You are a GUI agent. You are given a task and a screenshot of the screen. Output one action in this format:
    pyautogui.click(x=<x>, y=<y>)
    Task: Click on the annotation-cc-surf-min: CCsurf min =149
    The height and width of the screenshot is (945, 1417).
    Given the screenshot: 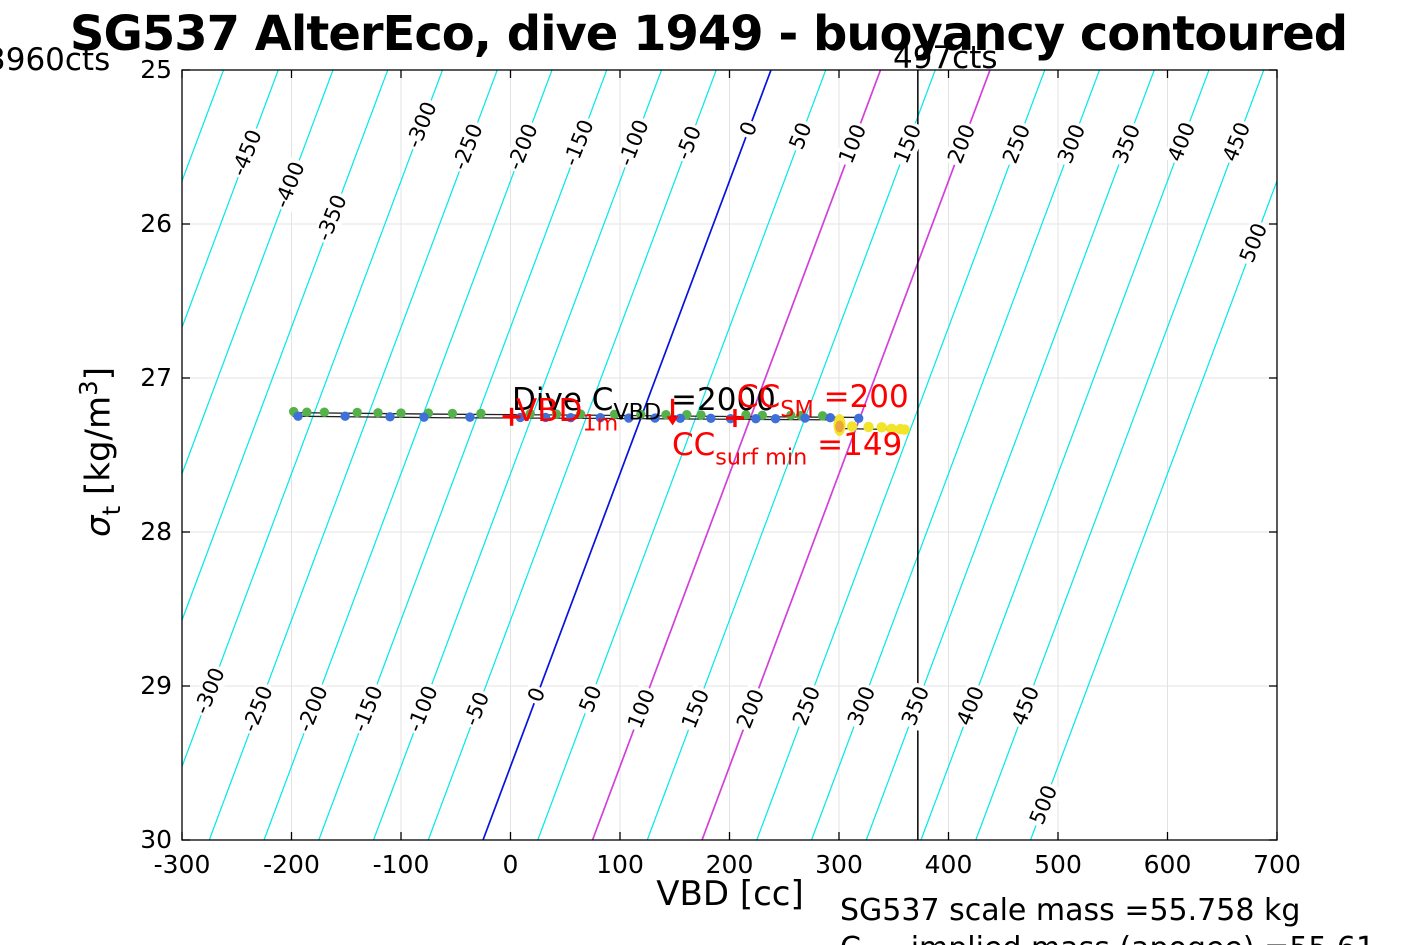 What is the action you would take?
    pyautogui.click(x=787, y=449)
    